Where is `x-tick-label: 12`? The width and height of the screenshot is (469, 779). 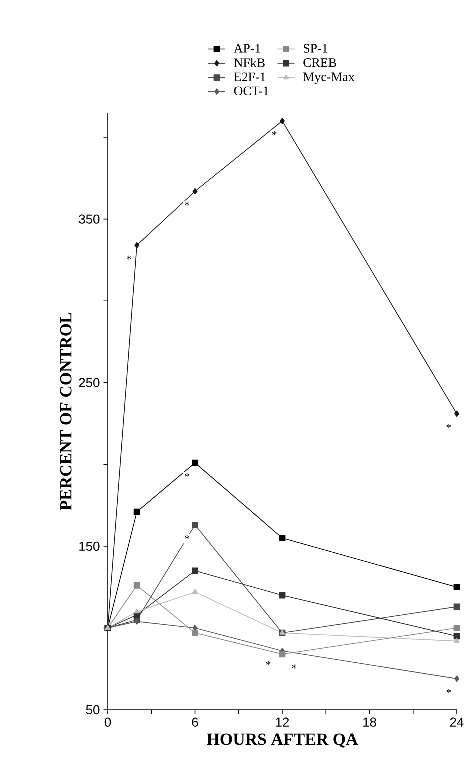
x-tick-label: 12 is located at coordinates (283, 722).